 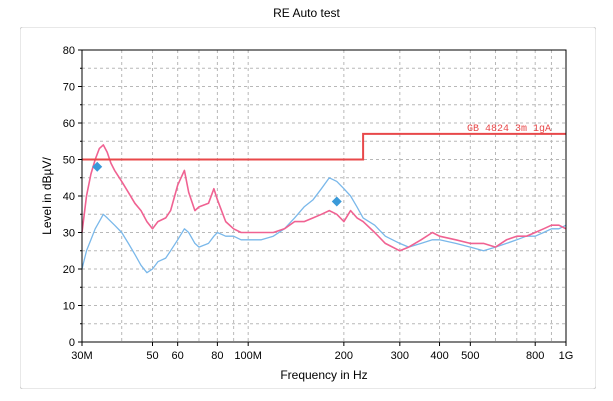 What do you see at coordinates (69, 88) in the screenshot?
I see `y-tick-label: 70` at bounding box center [69, 88].